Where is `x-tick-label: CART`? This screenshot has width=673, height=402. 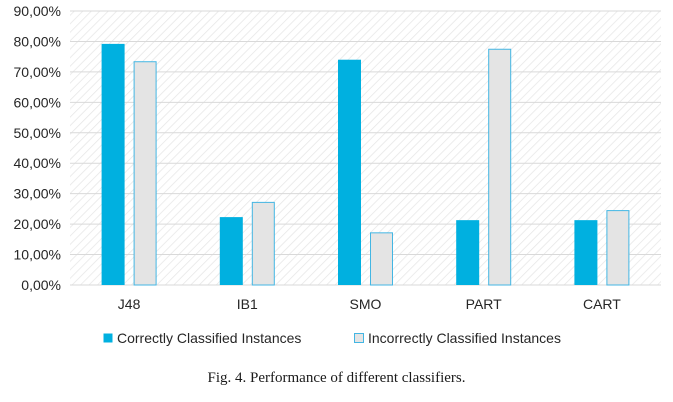
x-tick-label: CART is located at coordinates (602, 304).